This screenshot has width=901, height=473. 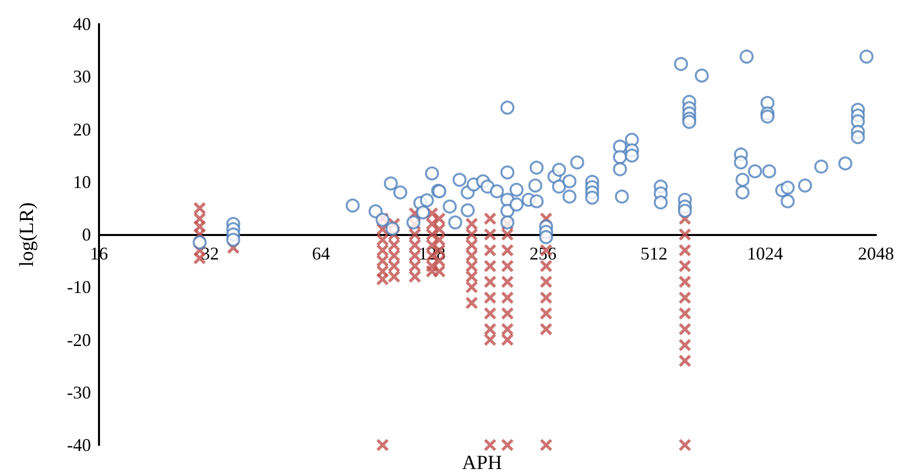 I want to click on y-tick-label: 40, so click(x=82, y=24).